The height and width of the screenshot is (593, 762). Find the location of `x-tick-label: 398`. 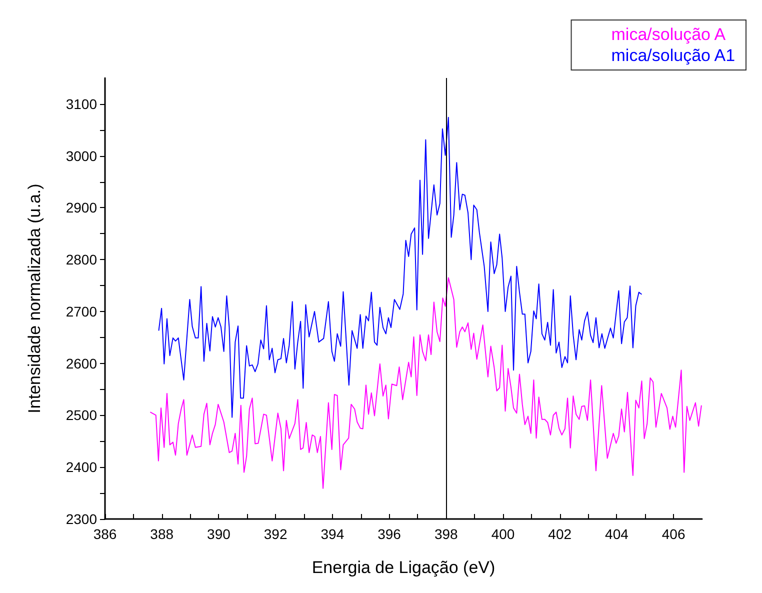

x-tick-label: 398 is located at coordinates (446, 534).